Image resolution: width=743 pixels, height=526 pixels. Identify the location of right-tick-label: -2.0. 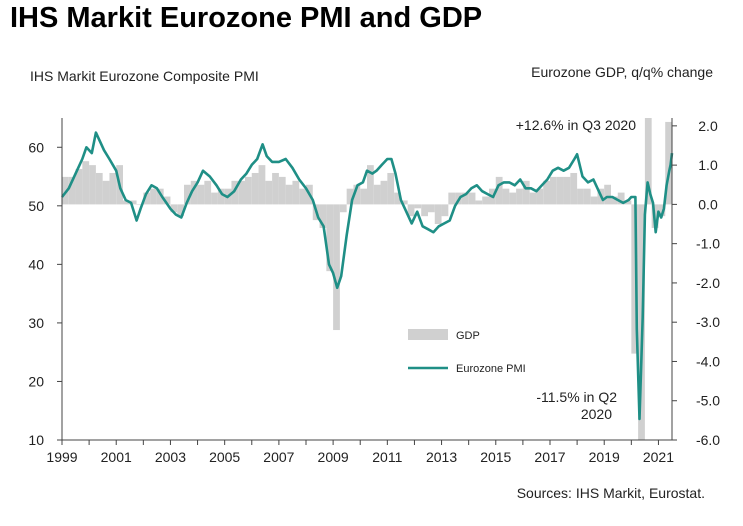
(708, 283).